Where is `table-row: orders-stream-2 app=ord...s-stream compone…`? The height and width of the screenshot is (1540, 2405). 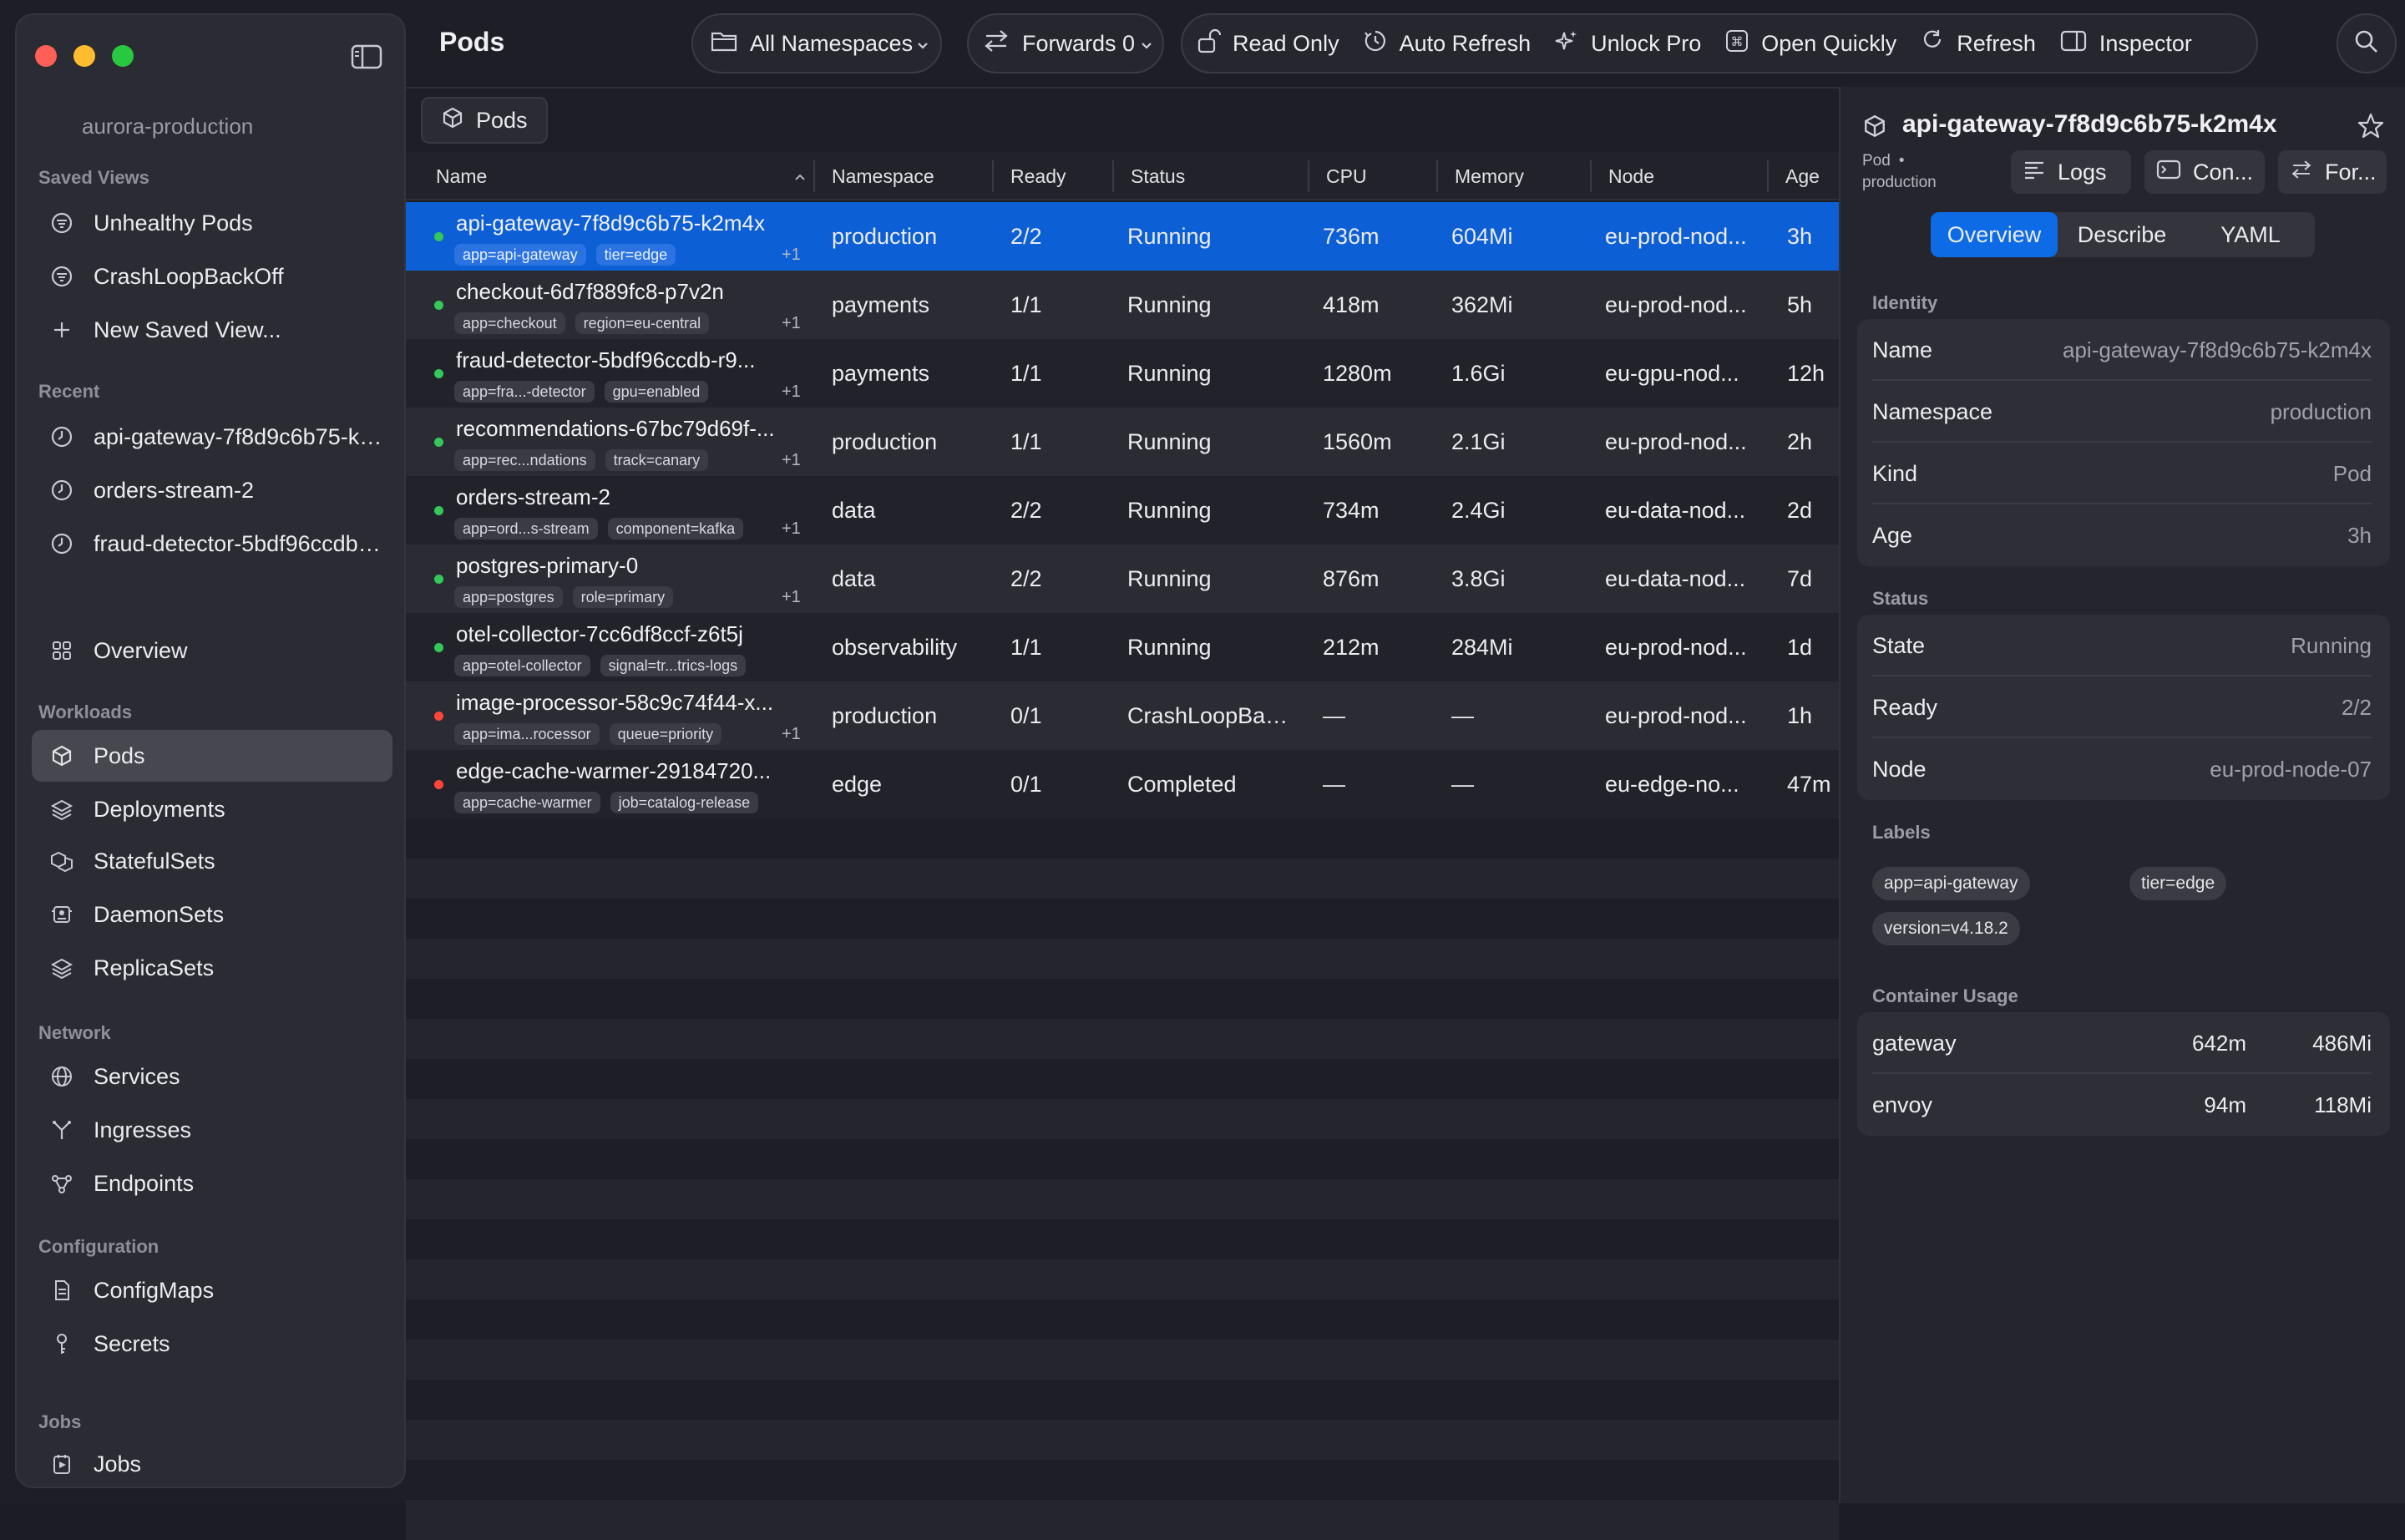
table-row: orders-stream-2 app=ord...s-stream compone… is located at coordinates (1122, 511).